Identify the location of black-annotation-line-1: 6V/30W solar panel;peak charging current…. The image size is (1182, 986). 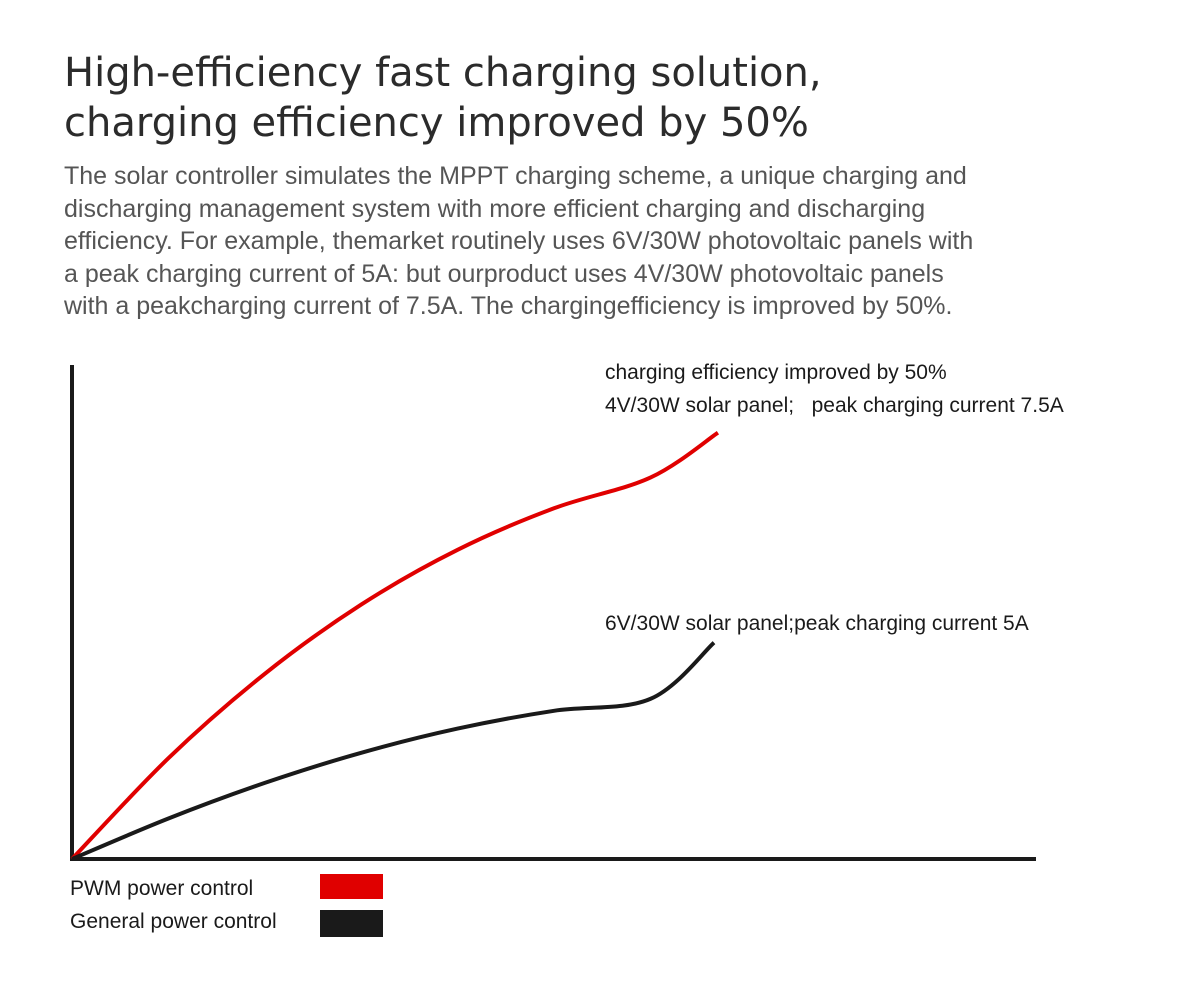
(817, 623).